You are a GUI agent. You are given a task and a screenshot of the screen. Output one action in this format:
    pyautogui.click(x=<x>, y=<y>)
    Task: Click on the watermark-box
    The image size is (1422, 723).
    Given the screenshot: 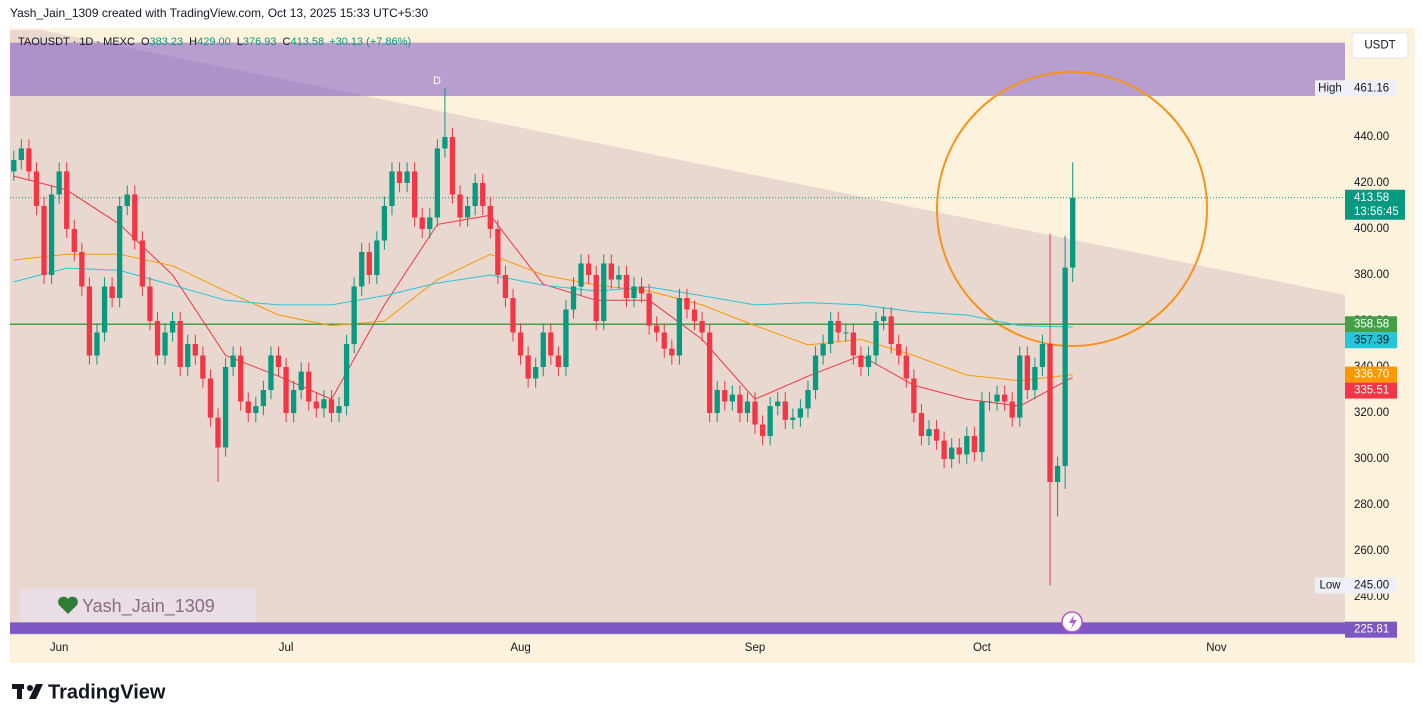 What is the action you would take?
    pyautogui.click(x=138, y=605)
    